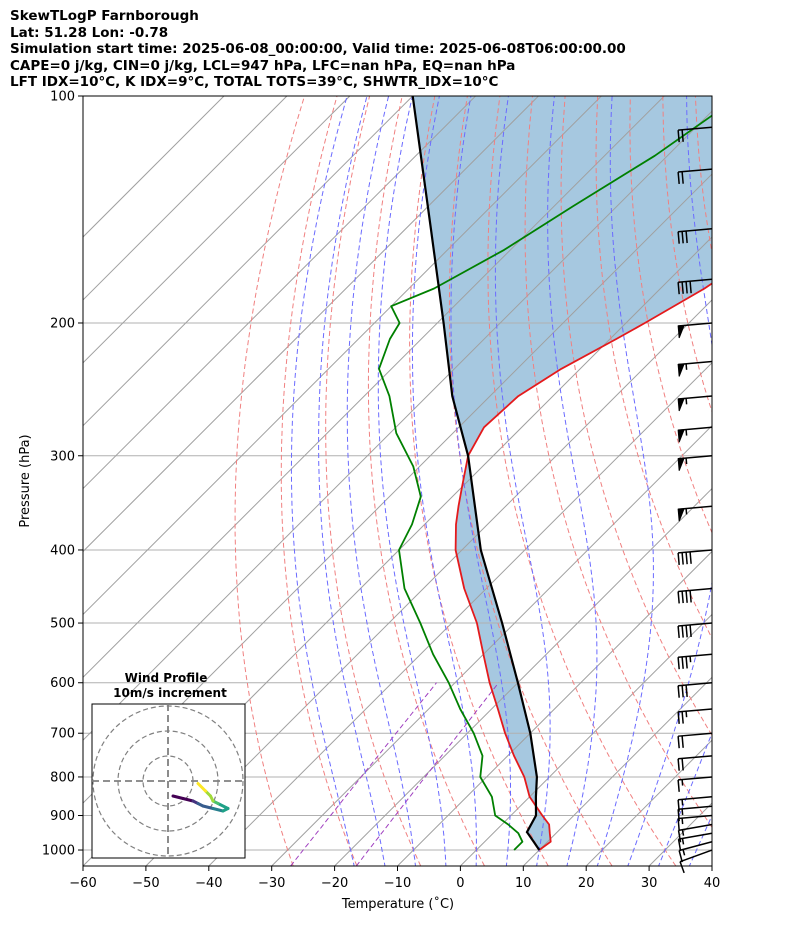  What do you see at coordinates (397, 904) in the screenshot?
I see `x-axis-label: Temperature (˚C)` at bounding box center [397, 904].